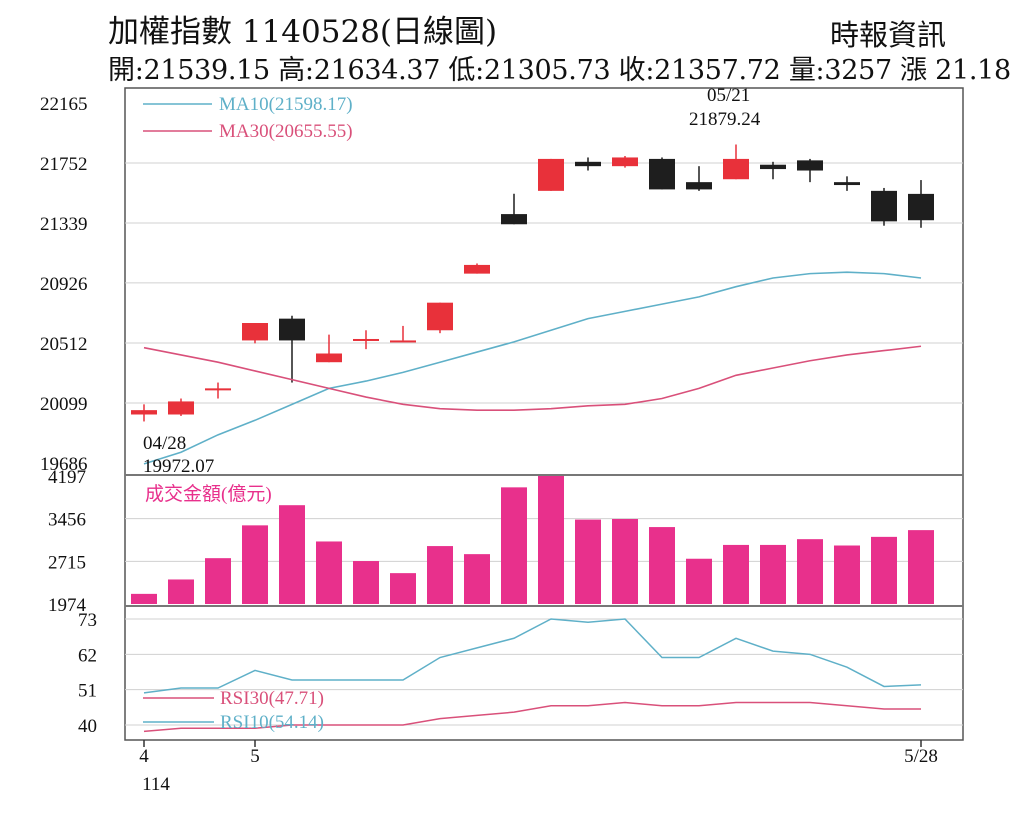 The width and height of the screenshot is (1024, 820). Describe the element at coordinates (178, 466) in the screenshot. I see `annotation-low-value: 19972.07` at that location.